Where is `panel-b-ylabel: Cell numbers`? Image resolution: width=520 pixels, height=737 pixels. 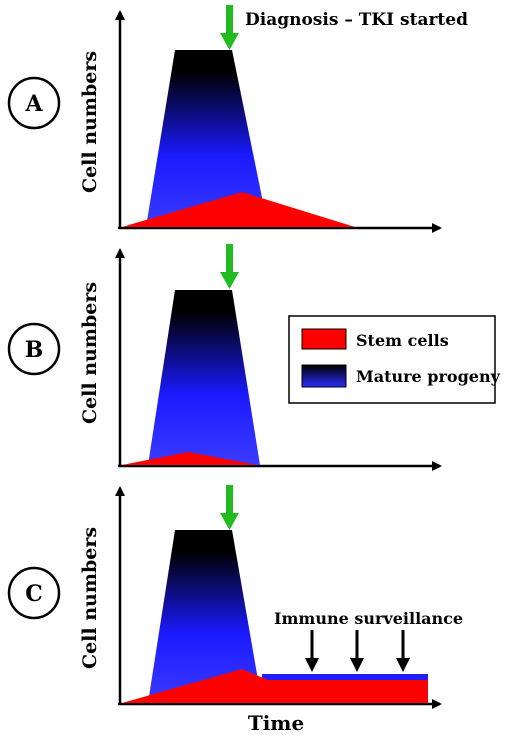 panel-b-ylabel: Cell numbers is located at coordinates (90, 353).